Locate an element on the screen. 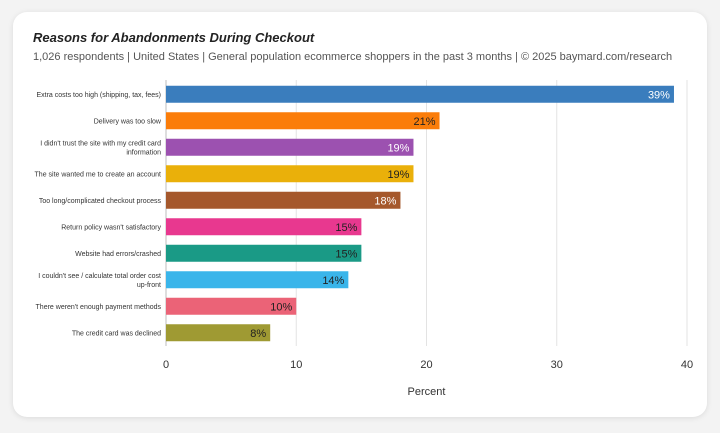 The width and height of the screenshot is (720, 433). data-label: 10% is located at coordinates (281, 307).